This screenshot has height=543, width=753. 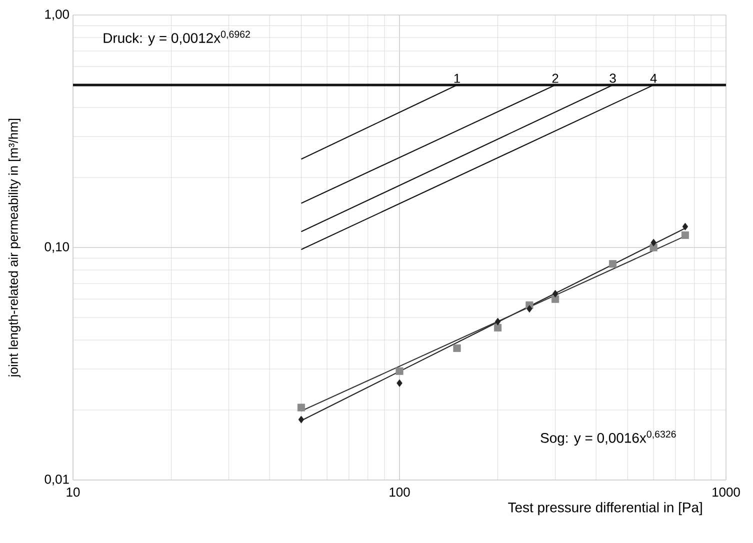 I want to click on series-label: 2, so click(x=555, y=78).